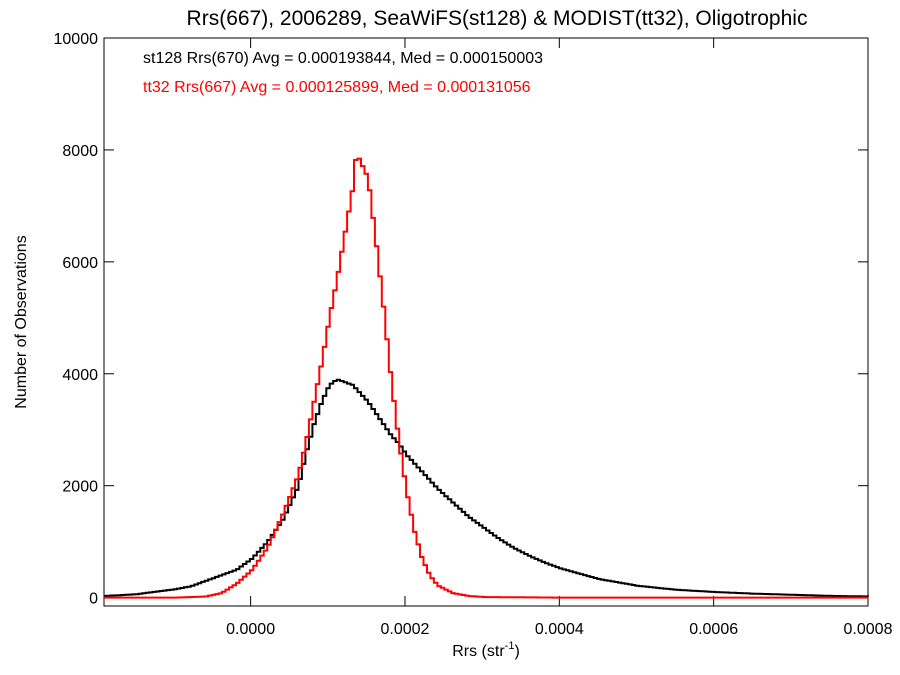 The image size is (900, 675). I want to click on x-axis-label-close: ), so click(516, 651).